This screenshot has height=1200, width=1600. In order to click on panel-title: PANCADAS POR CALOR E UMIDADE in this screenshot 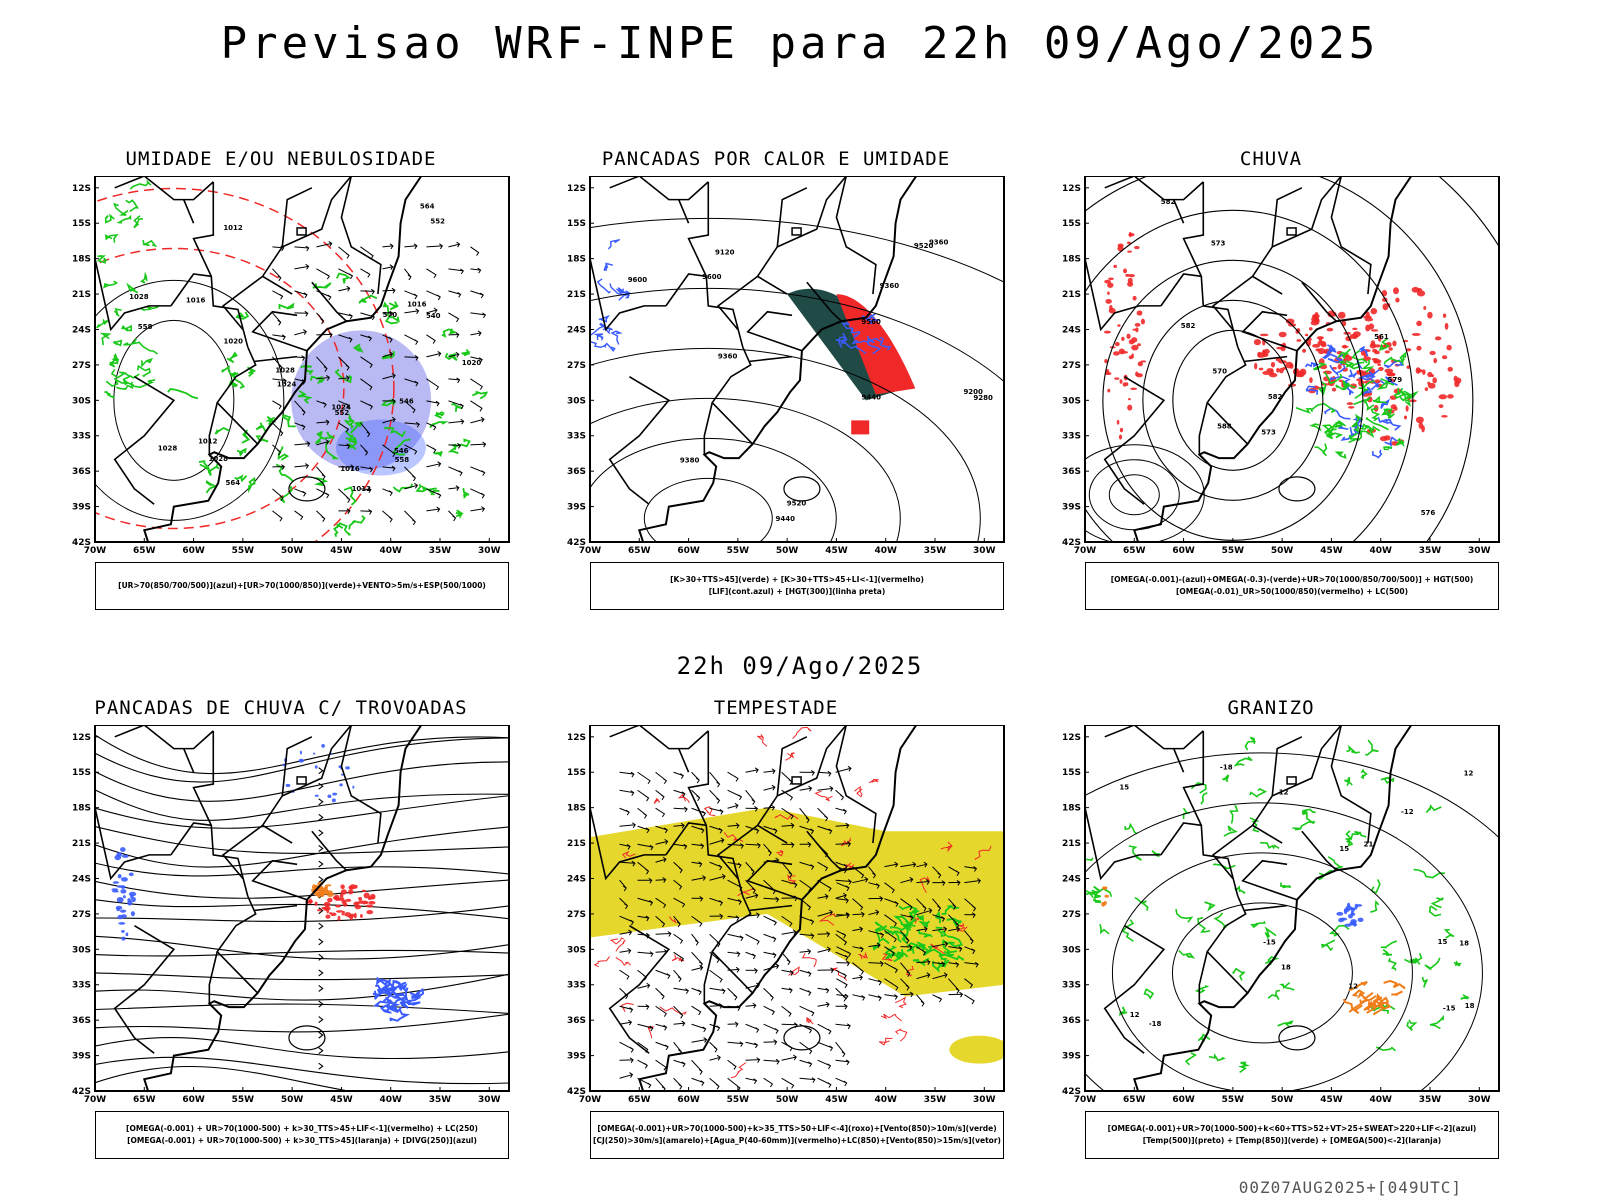, I will do `click(776, 159)`.